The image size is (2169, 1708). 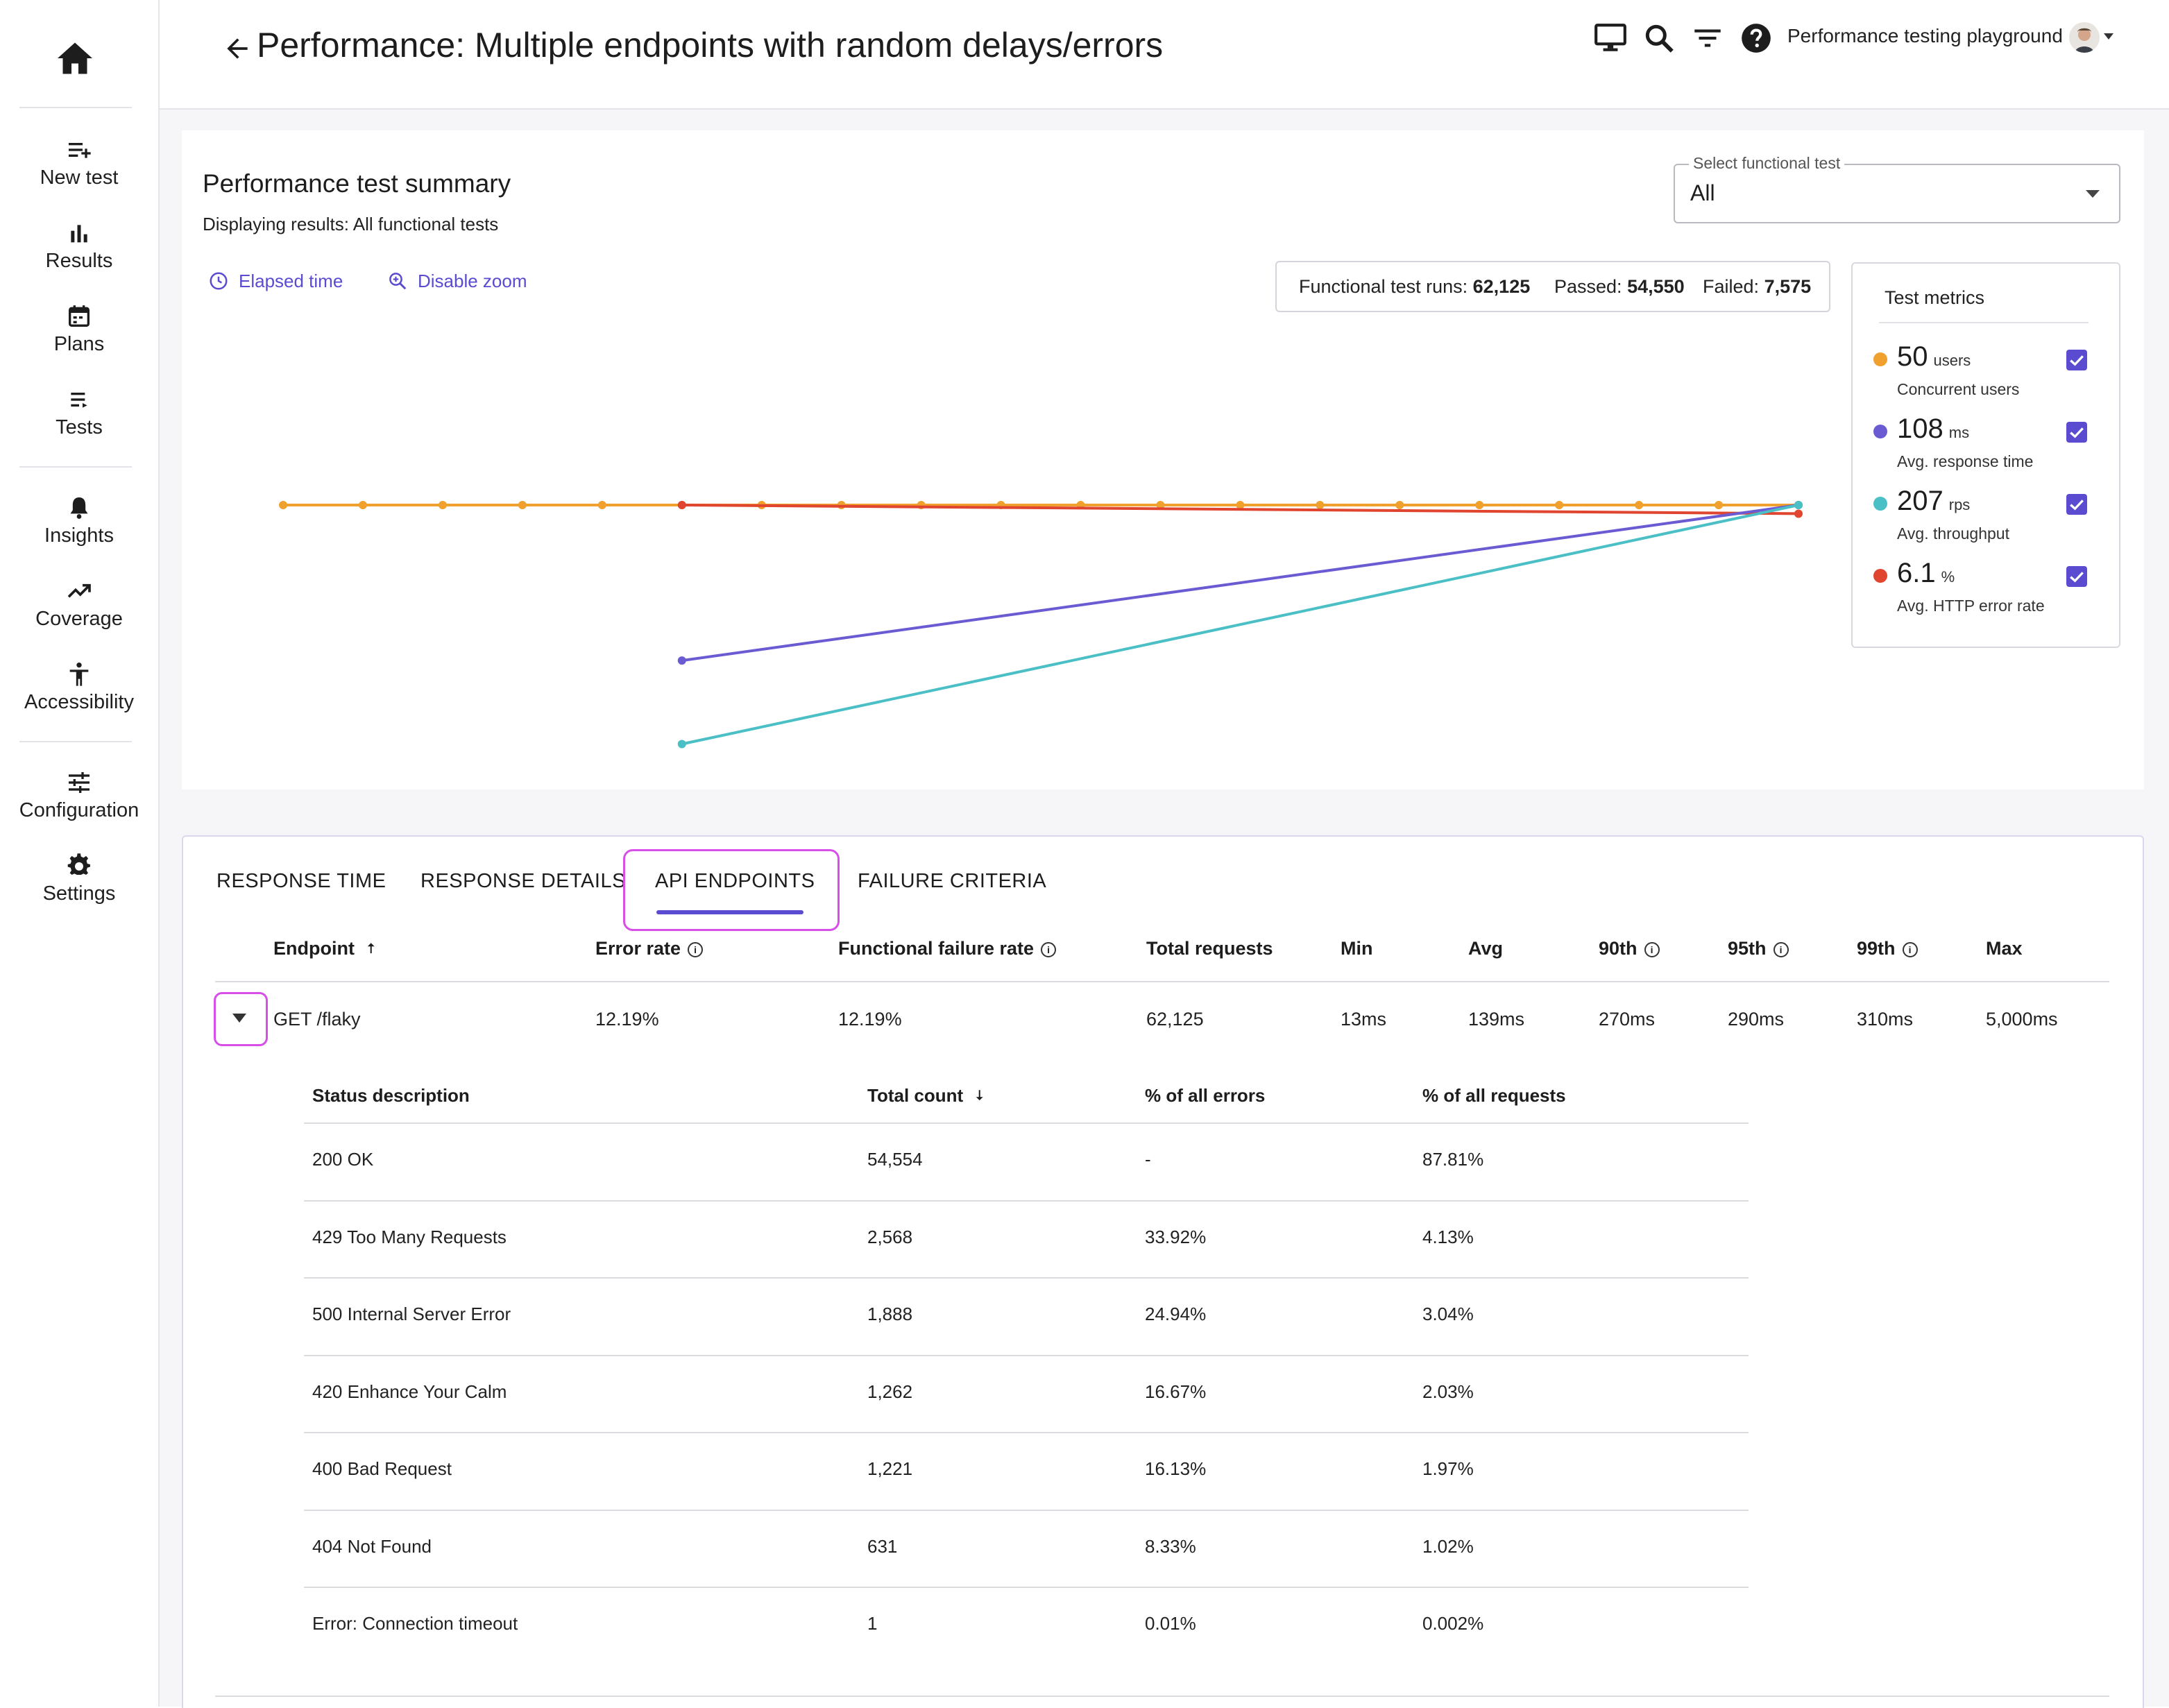 I want to click on user-avatar-icon, so click(x=2084, y=37).